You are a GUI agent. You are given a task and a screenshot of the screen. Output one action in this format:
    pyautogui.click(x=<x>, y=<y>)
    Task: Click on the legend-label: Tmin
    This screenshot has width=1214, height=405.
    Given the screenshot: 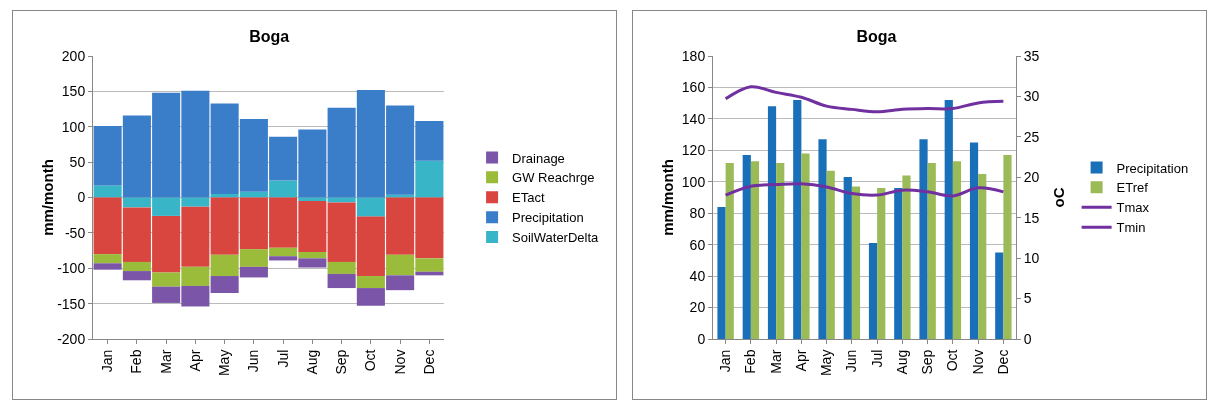 What is the action you would take?
    pyautogui.click(x=1131, y=228)
    